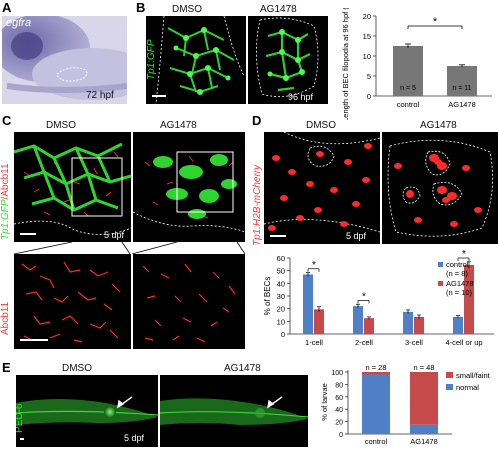  Describe the element at coordinates (424, 429) in the screenshot. I see `bar-normal-ag1478` at that location.